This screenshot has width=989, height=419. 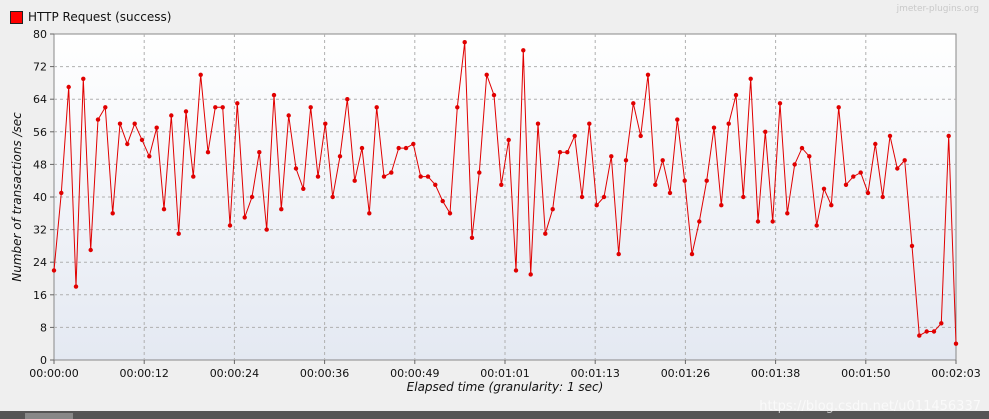 What do you see at coordinates (414, 373) in the screenshot?
I see `x-tick-label: 00:00:49` at bounding box center [414, 373].